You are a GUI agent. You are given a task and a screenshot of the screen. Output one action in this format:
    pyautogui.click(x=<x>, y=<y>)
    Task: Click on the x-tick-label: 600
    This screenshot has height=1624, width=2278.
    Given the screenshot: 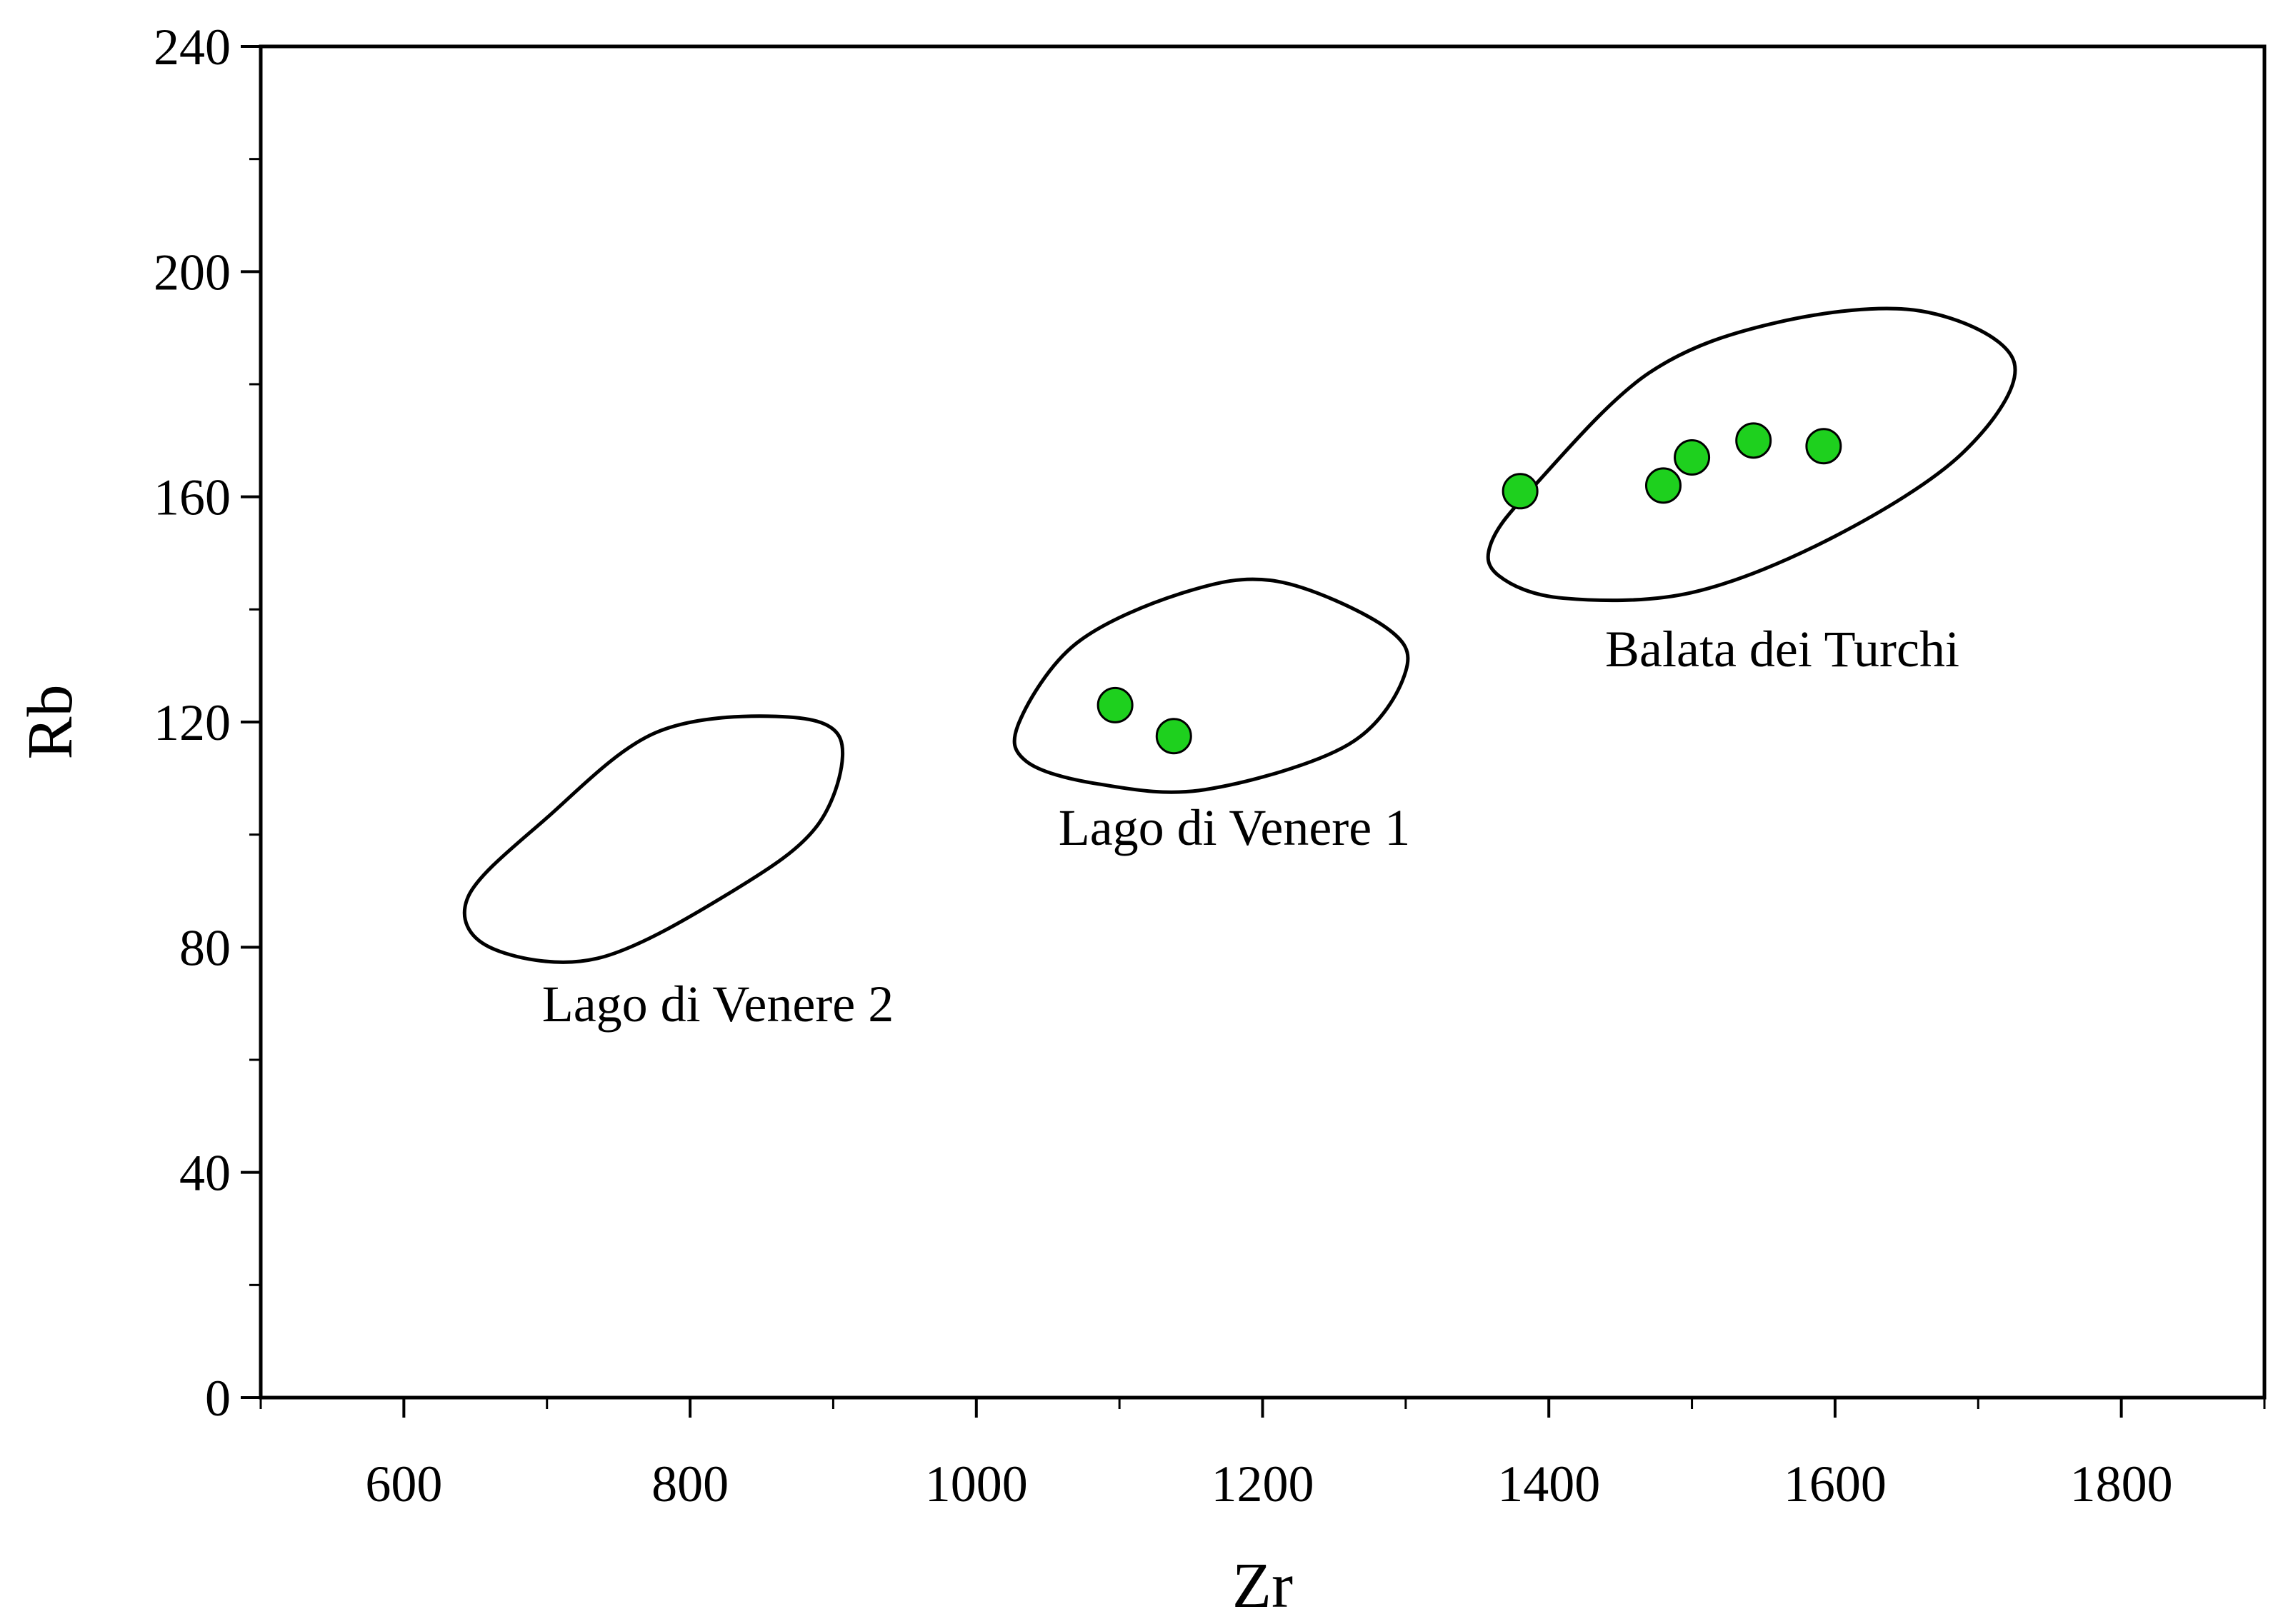 What is the action you would take?
    pyautogui.click(x=403, y=1484)
    